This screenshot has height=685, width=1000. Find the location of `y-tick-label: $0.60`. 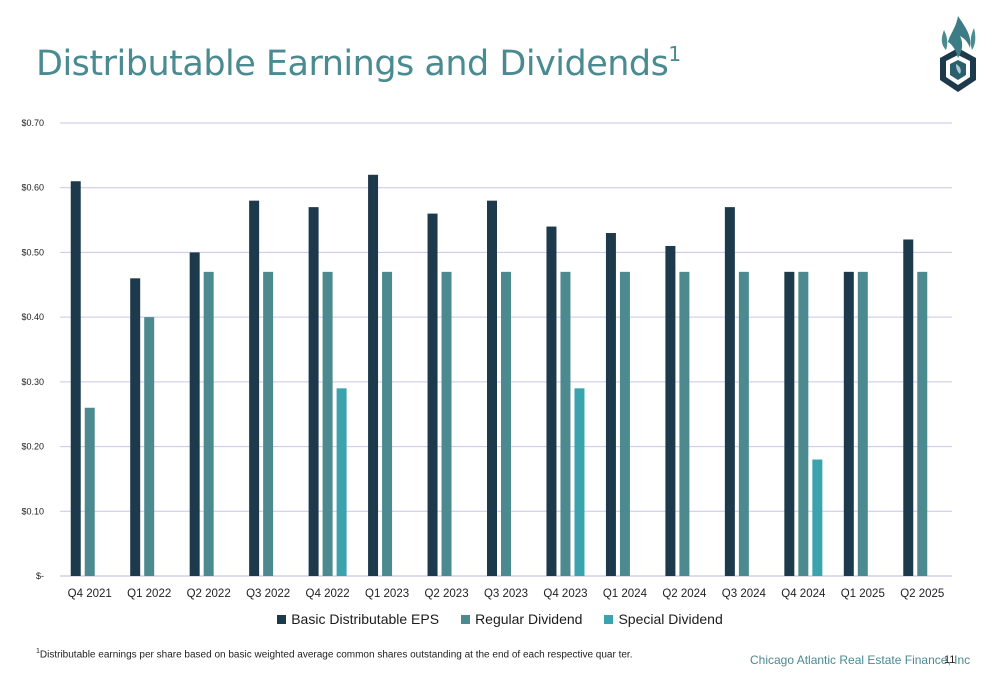

y-tick-label: $0.60 is located at coordinates (32, 188).